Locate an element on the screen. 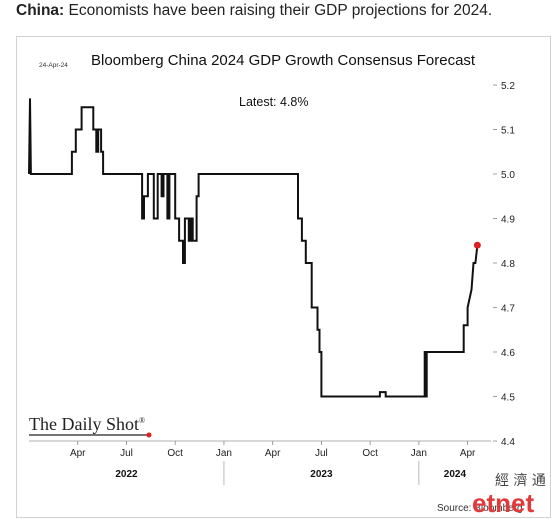  y-axis: 5.2 5.1 5.0 4.9 4.8 4.7 4.6 4.5 4.4 is located at coordinates (504, 264).